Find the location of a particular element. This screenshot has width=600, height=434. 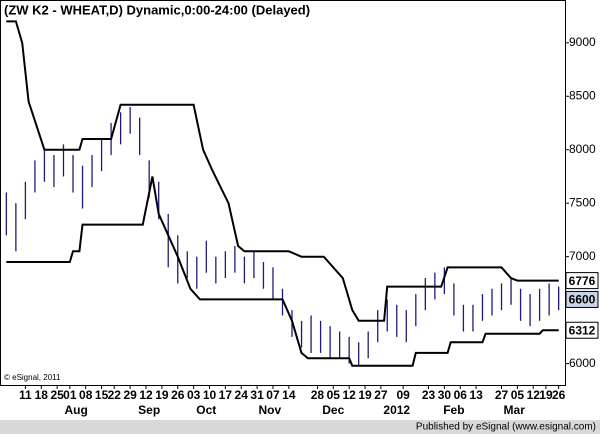

y-tick-label: 7000 is located at coordinates (582, 256).